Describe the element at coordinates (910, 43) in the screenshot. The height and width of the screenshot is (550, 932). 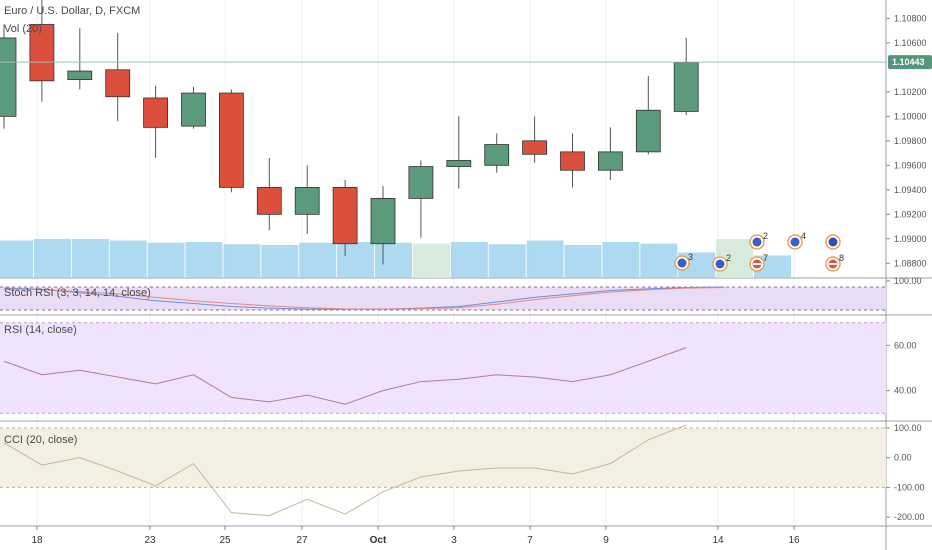
I see `price-tick-label: 1.10600` at that location.